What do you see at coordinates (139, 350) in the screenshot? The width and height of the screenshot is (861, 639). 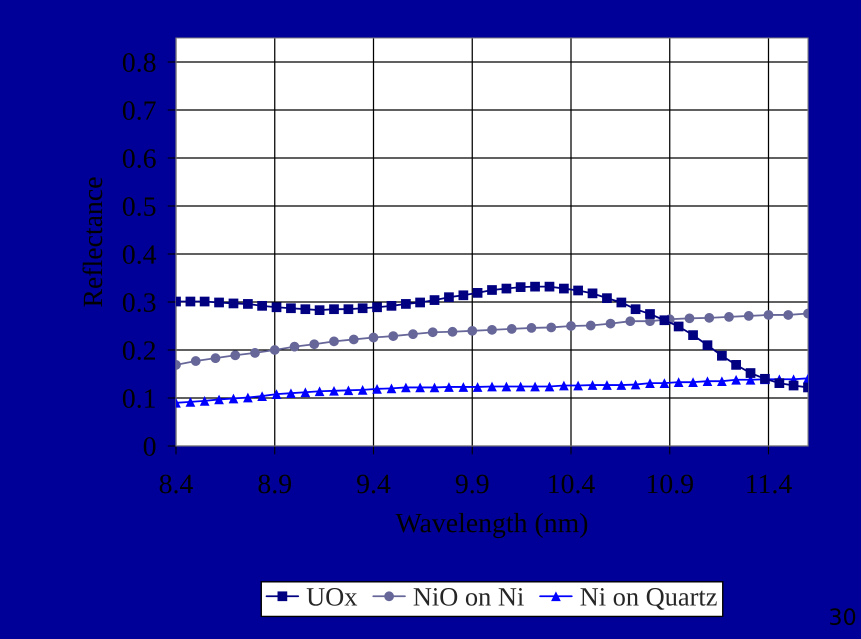 I see `y-tick-label: 0.2` at bounding box center [139, 350].